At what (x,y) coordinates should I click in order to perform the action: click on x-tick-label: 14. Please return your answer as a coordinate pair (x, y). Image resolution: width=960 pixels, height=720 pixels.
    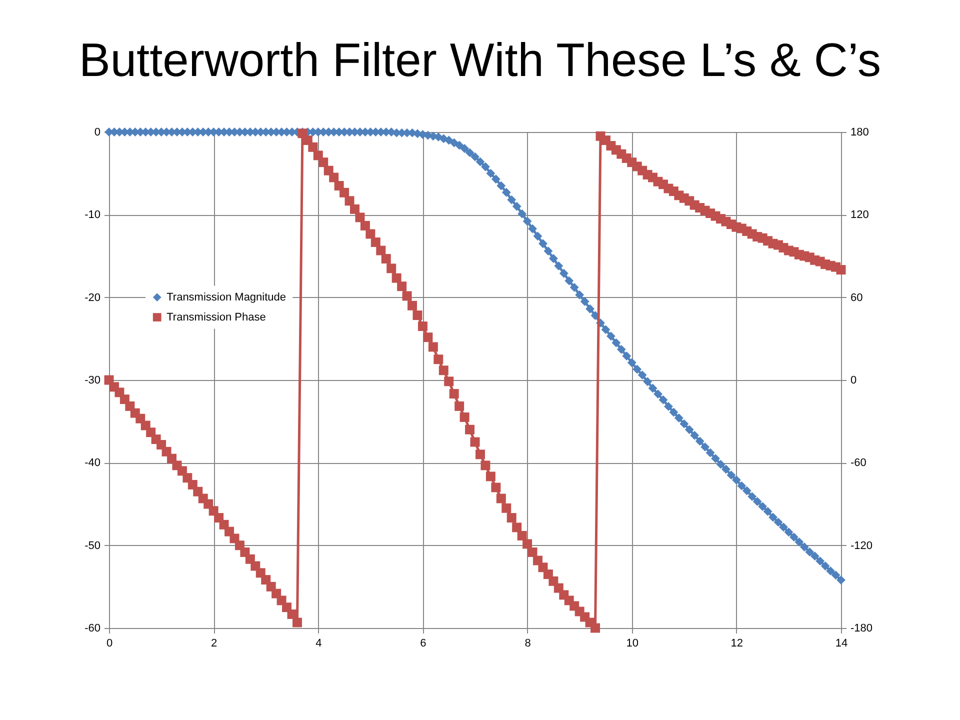
    Looking at the image, I should click on (841, 644).